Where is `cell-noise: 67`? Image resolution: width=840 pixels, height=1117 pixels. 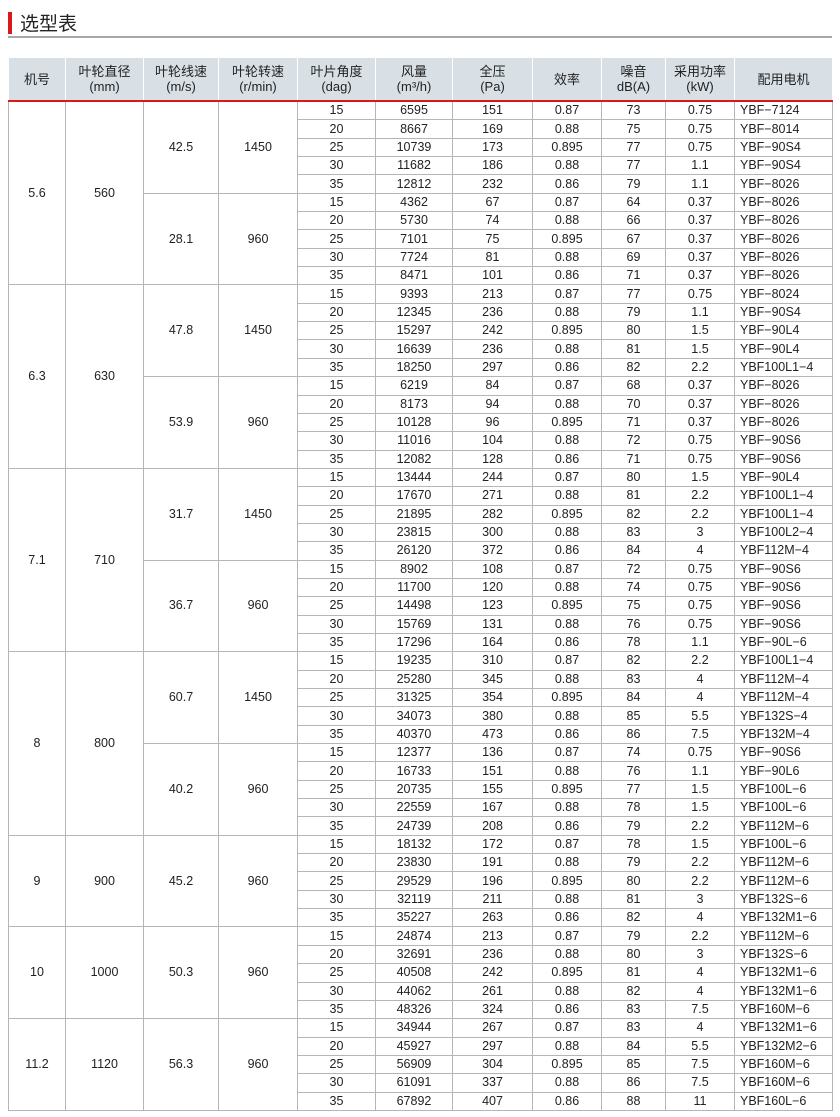
cell-noise: 67 is located at coordinates (633, 239).